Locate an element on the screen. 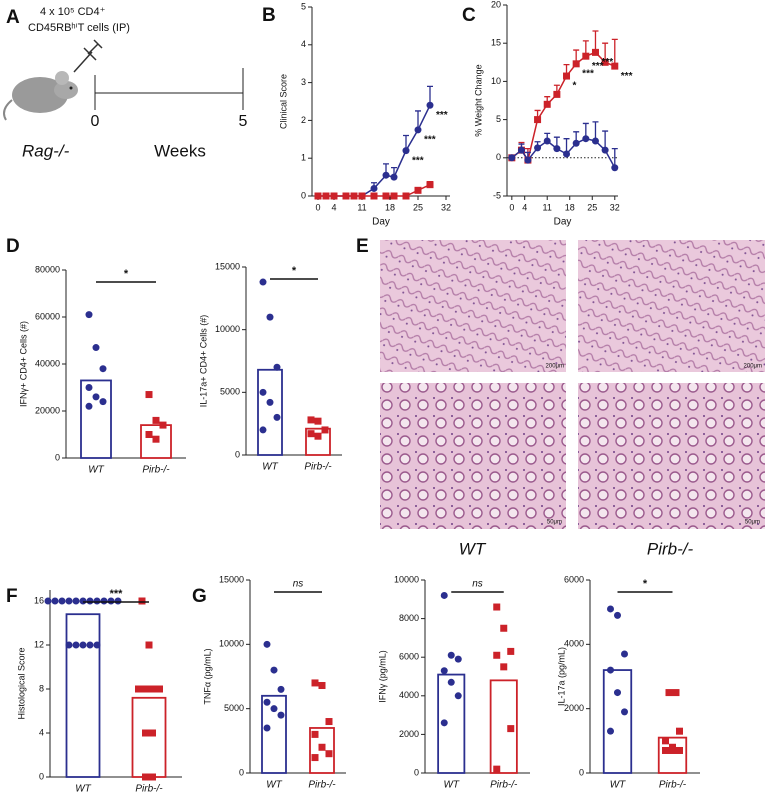 The width and height of the screenshot is (765, 793). y-tick-label: 2000 is located at coordinates (409, 734).